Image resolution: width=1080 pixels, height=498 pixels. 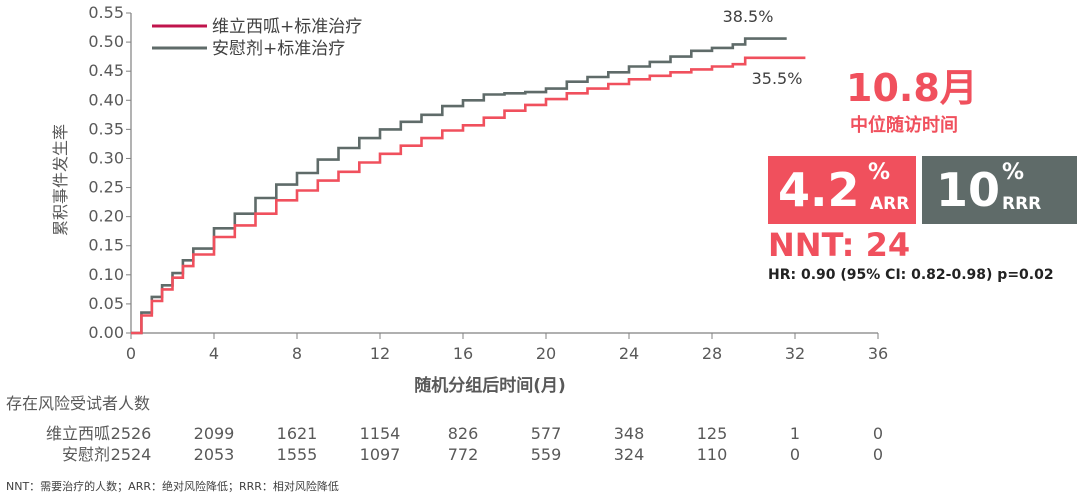 What do you see at coordinates (777, 78) in the screenshot?
I see `end-label-verisiguat: 35.5%` at bounding box center [777, 78].